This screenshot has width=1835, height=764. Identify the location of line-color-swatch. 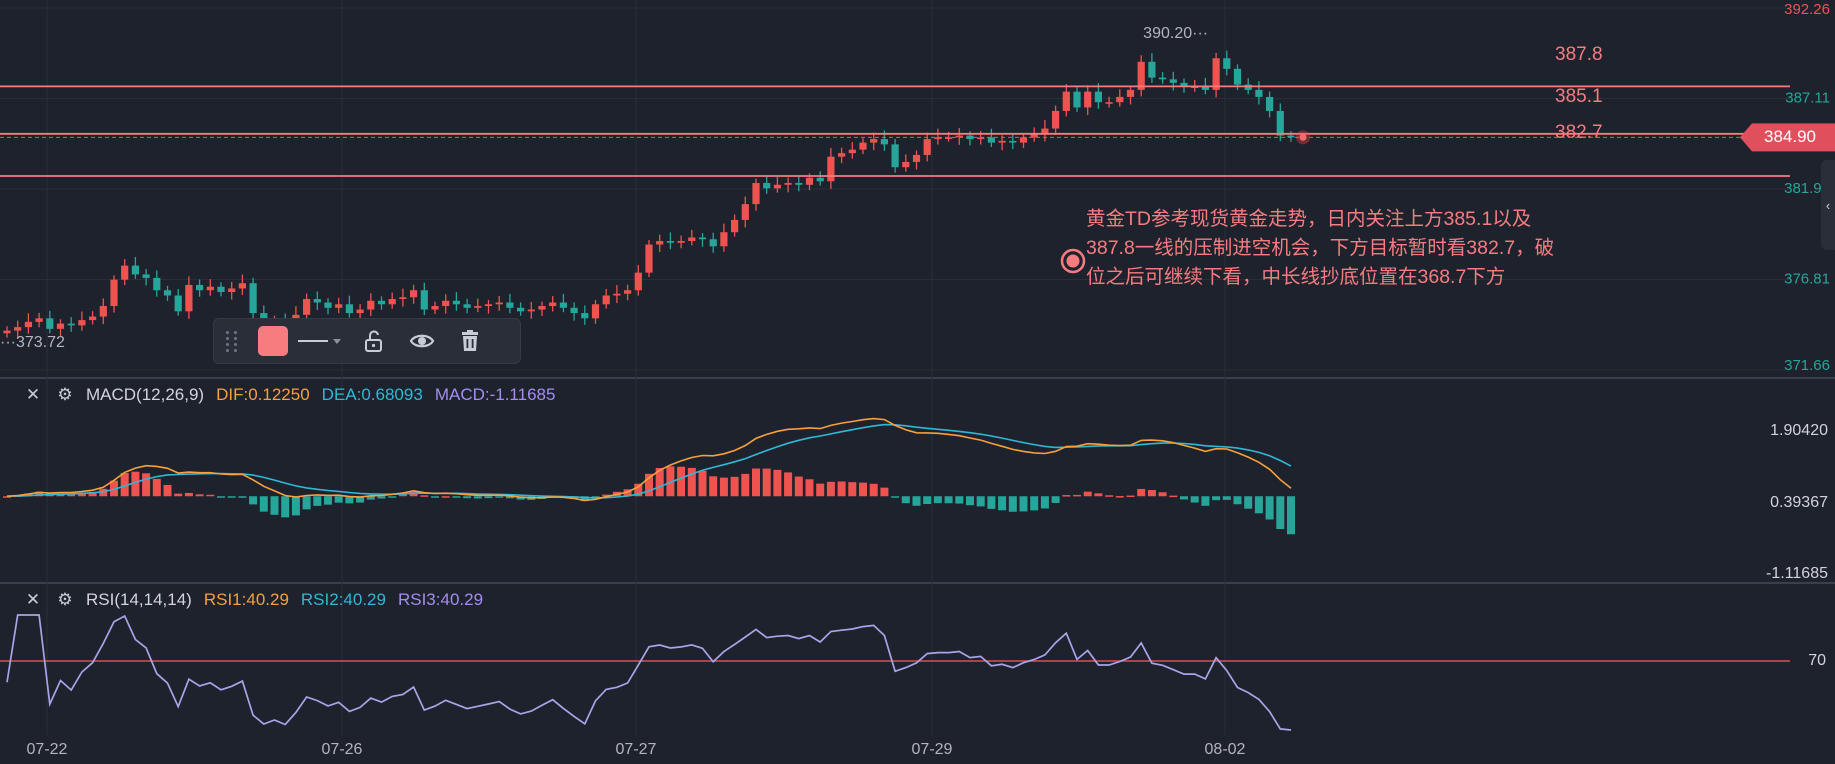
(273, 341).